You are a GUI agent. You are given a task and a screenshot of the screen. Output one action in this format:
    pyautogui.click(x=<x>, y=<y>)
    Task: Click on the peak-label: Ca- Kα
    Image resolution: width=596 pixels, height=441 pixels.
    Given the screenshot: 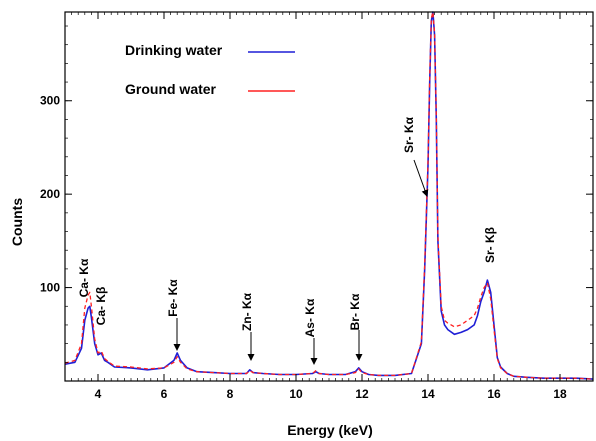 What is the action you would take?
    pyautogui.click(x=84, y=277)
    